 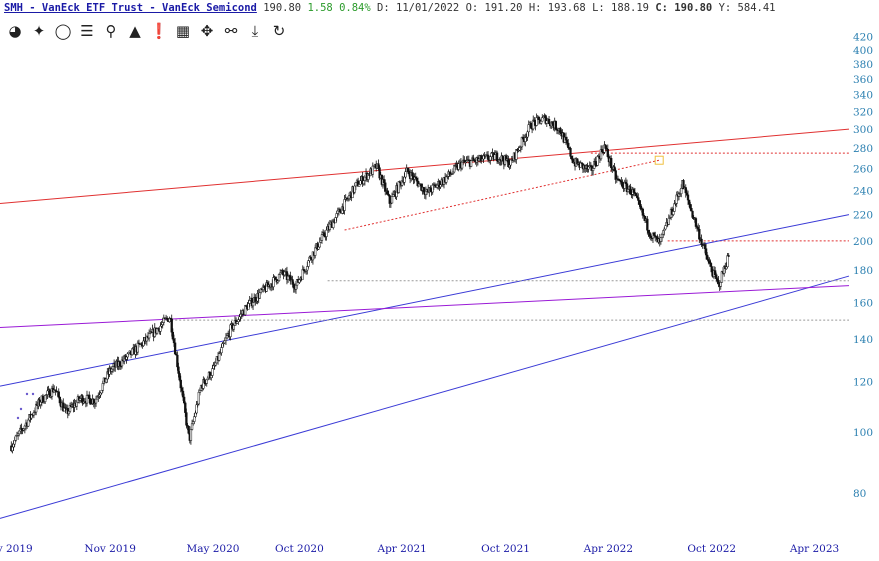 I want to click on x-tick-label: Apr 2023, so click(x=814, y=549).